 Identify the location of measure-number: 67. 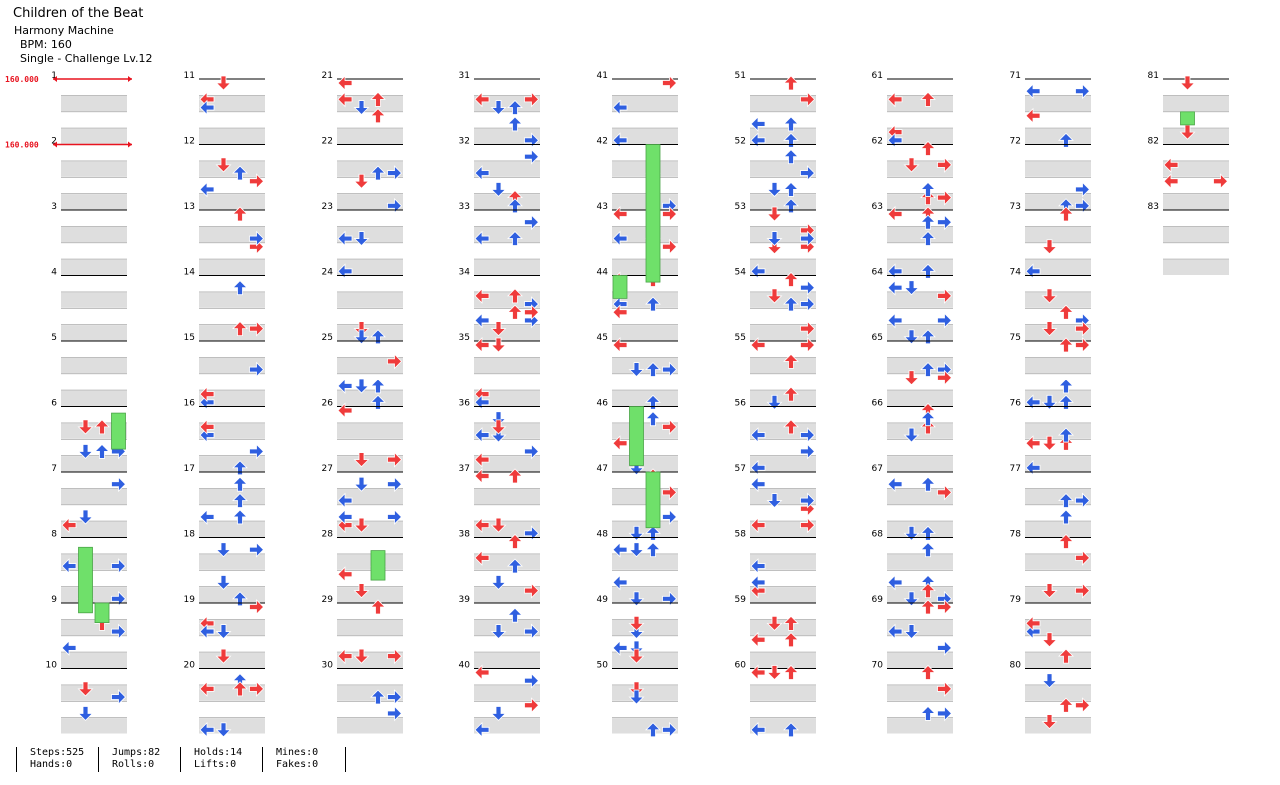
(877, 469).